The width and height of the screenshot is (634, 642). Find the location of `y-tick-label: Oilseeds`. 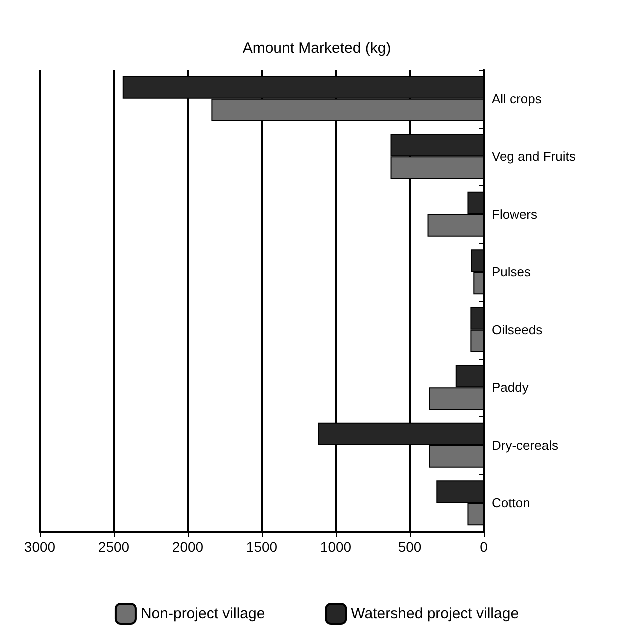

y-tick-label: Oilseeds is located at coordinates (518, 330).